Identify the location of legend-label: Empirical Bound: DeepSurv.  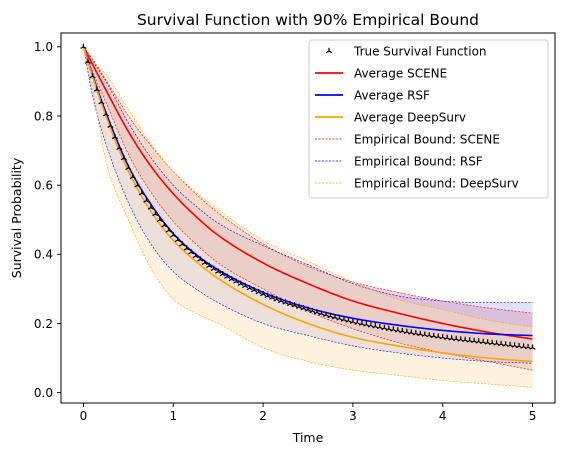
(436, 183).